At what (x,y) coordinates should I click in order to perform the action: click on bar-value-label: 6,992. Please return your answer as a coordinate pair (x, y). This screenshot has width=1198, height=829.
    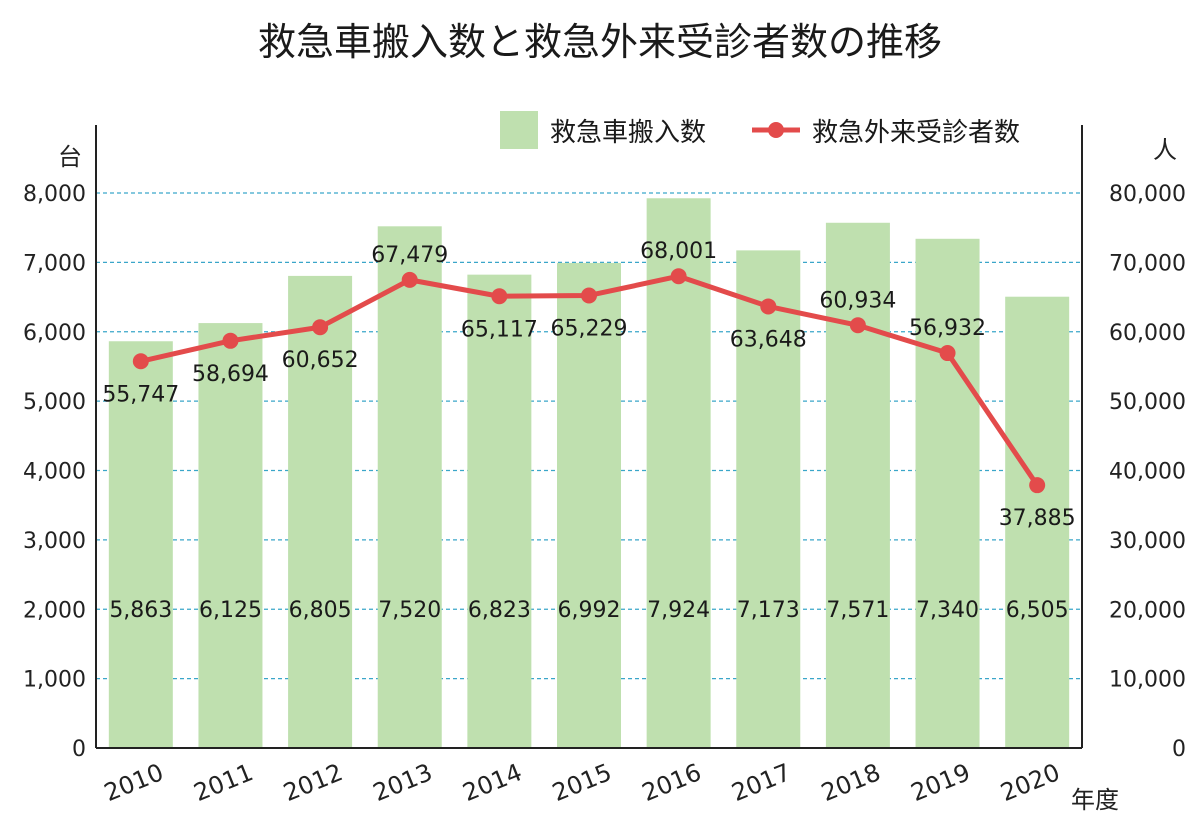
    Looking at the image, I should click on (589, 610).